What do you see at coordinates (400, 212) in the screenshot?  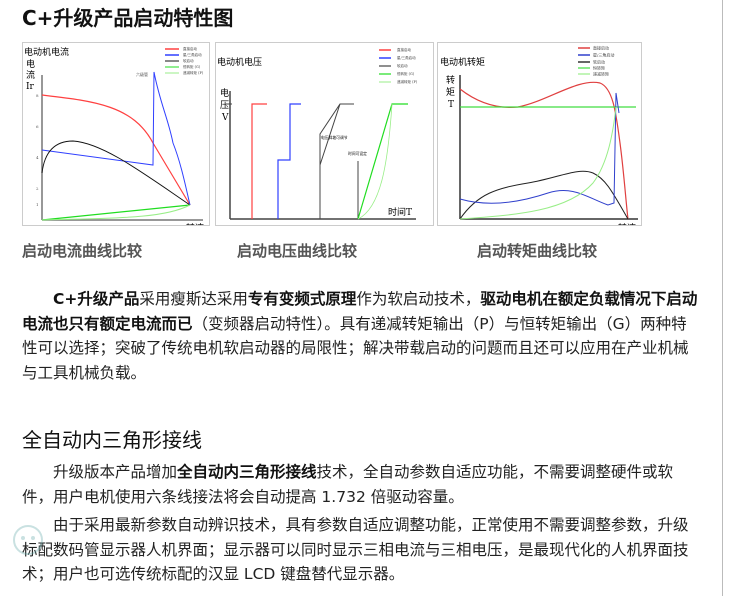 I see `x-label: 时间T` at bounding box center [400, 212].